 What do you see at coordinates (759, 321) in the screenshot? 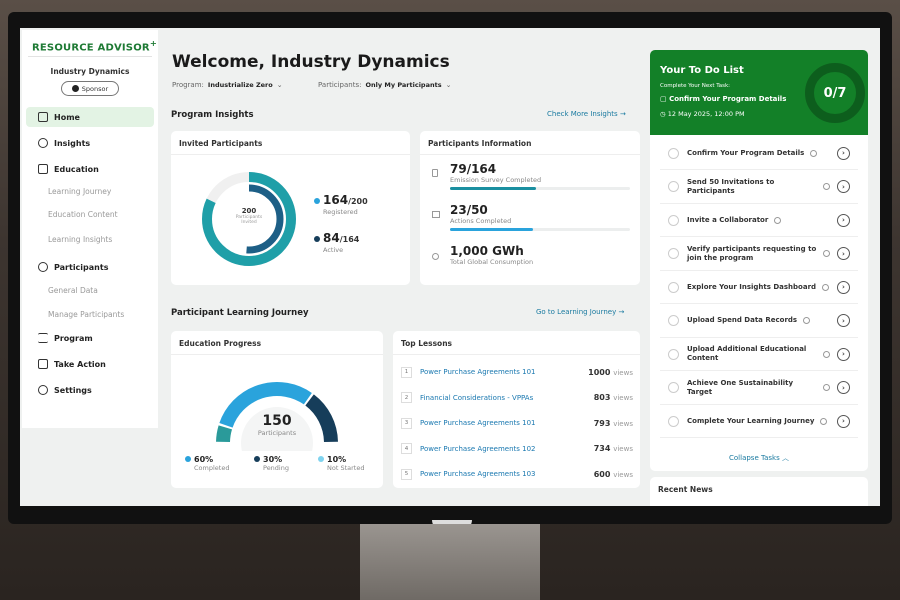
I see `todo-task: Upload Spend Data Records ›` at bounding box center [759, 321].